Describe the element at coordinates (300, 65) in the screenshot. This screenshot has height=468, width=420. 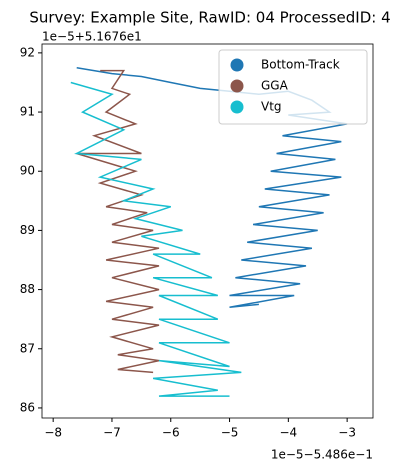
I see `legend-label: Bottom-Track` at that location.